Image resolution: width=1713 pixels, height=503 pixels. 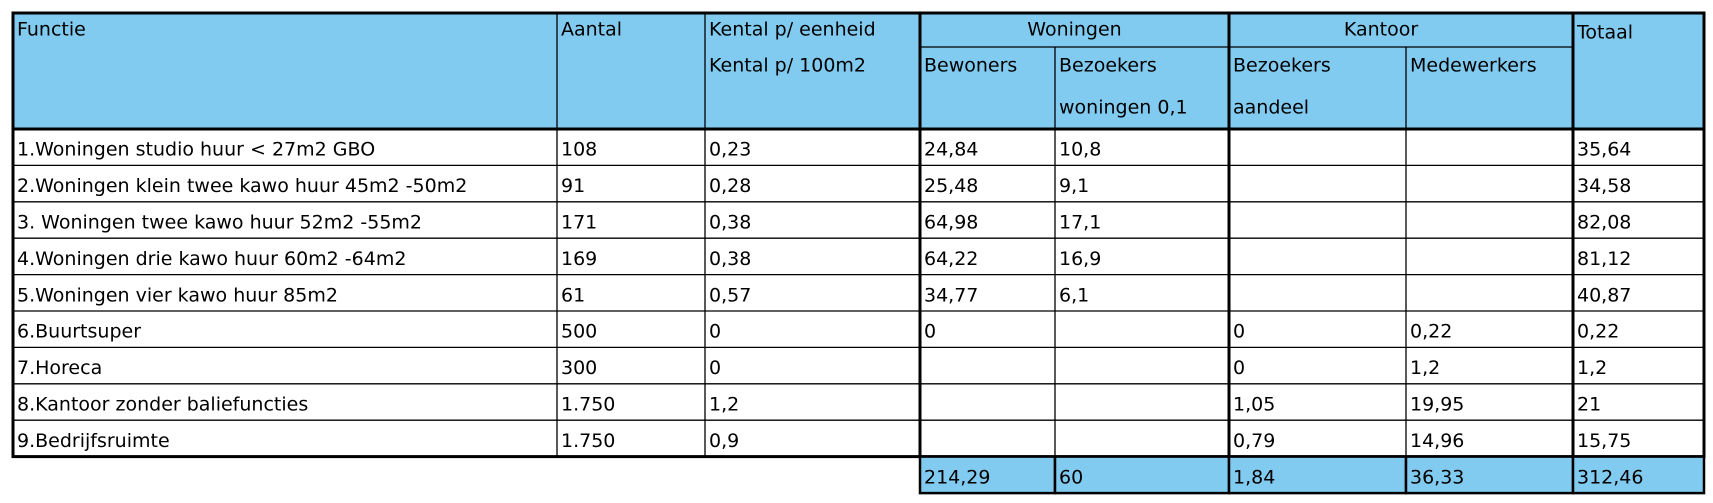 What do you see at coordinates (177, 295) in the screenshot?
I see `cell-text: 5.Woningen vier kawo huur 85m2` at bounding box center [177, 295].